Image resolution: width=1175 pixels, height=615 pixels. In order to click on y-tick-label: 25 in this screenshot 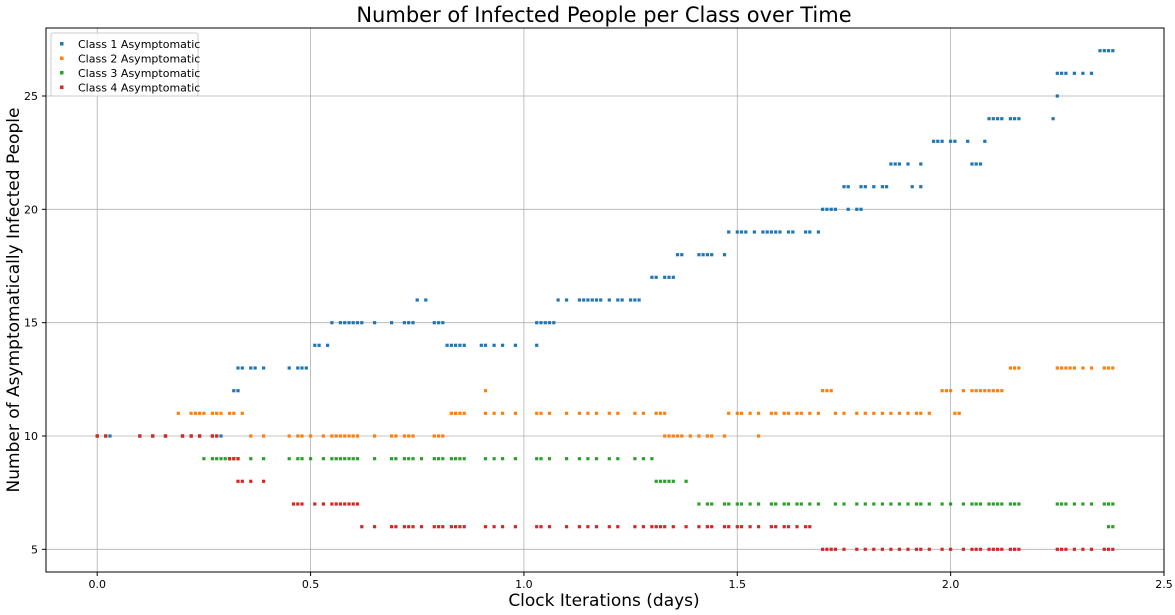, I will do `click(31, 96)`.